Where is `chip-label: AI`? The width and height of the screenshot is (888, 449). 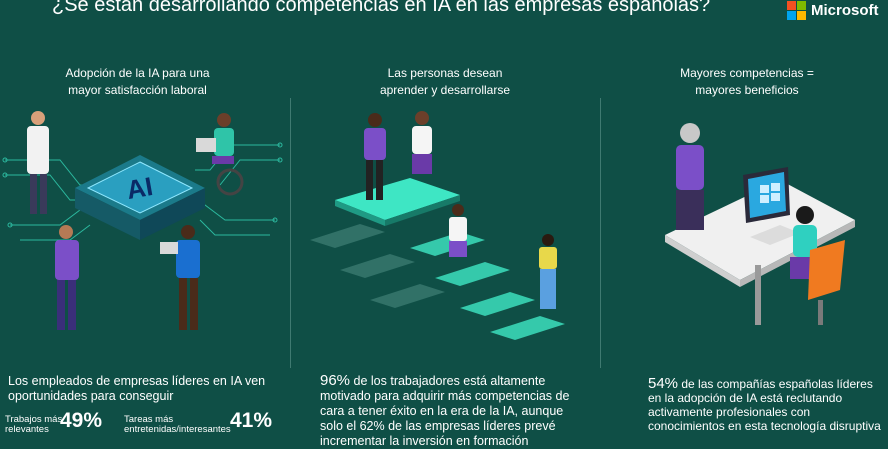 chip-label: AI is located at coordinates (139, 188).